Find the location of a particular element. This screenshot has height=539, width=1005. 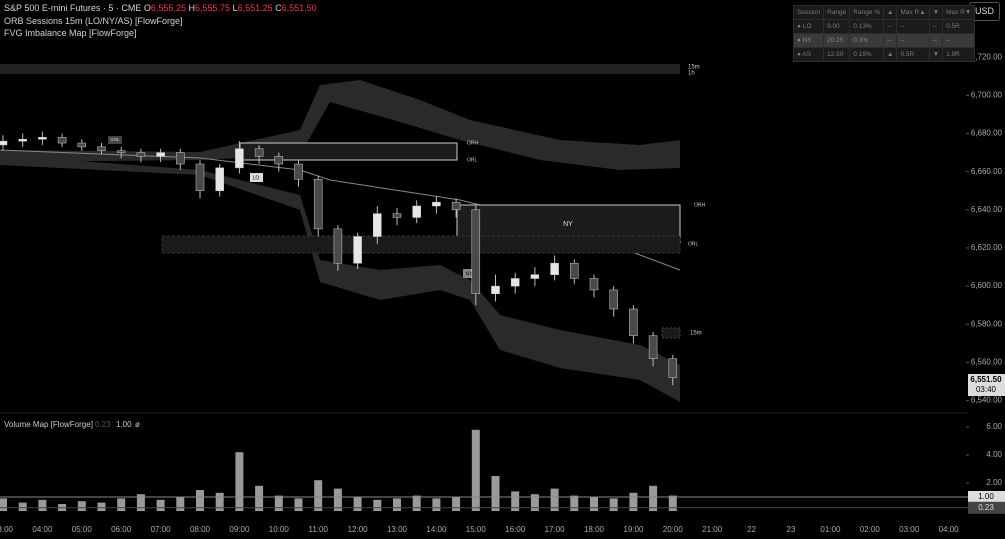

reference-label: 0.23 is located at coordinates (986, 507).